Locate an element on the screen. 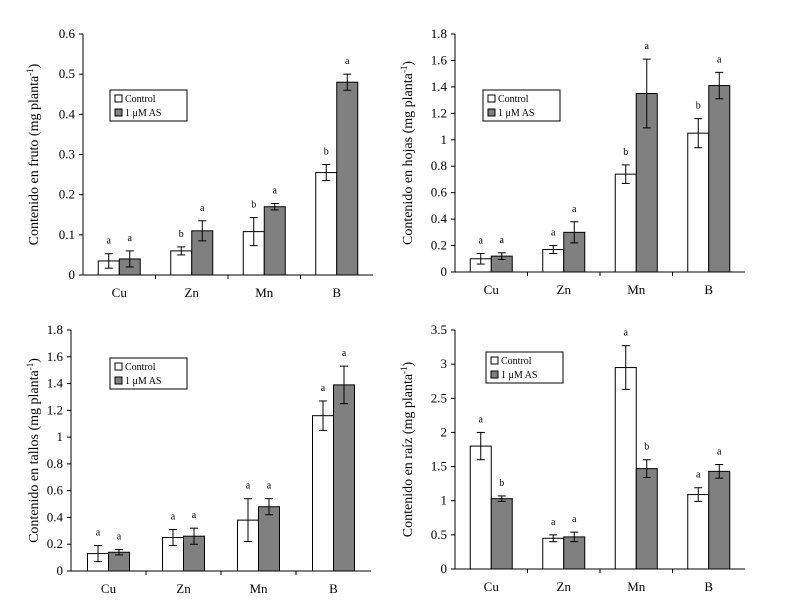  bar-control-mn is located at coordinates (625, 223).